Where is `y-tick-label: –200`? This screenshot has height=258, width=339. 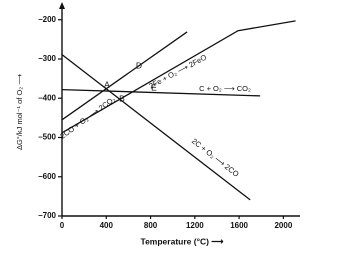 y-tick-label: –200 is located at coordinates (47, 19).